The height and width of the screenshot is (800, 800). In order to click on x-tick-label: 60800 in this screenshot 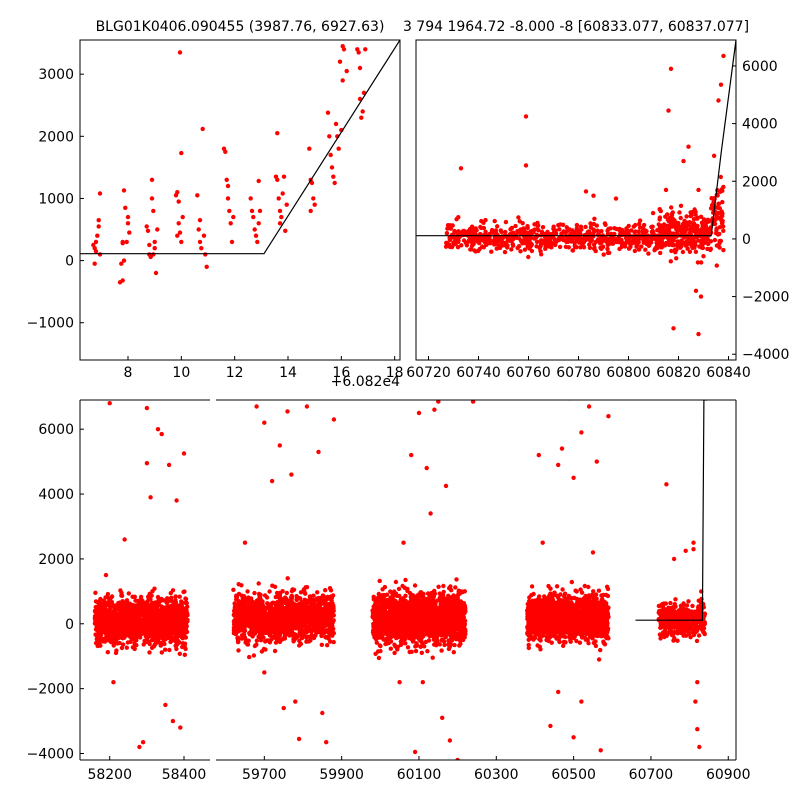, I will do `click(628, 373)`.